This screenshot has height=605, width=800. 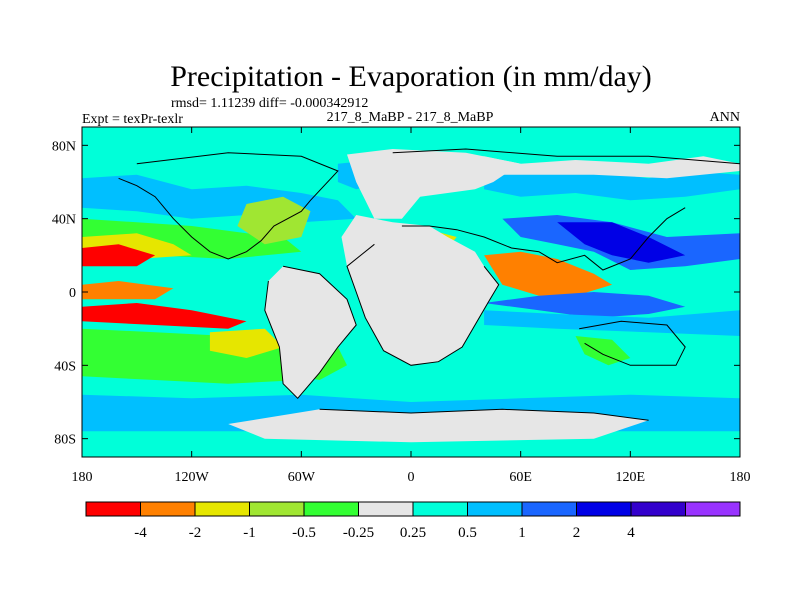 What do you see at coordinates (548, 273) in the screenshot?
I see `region-arabian-orange` at bounding box center [548, 273].